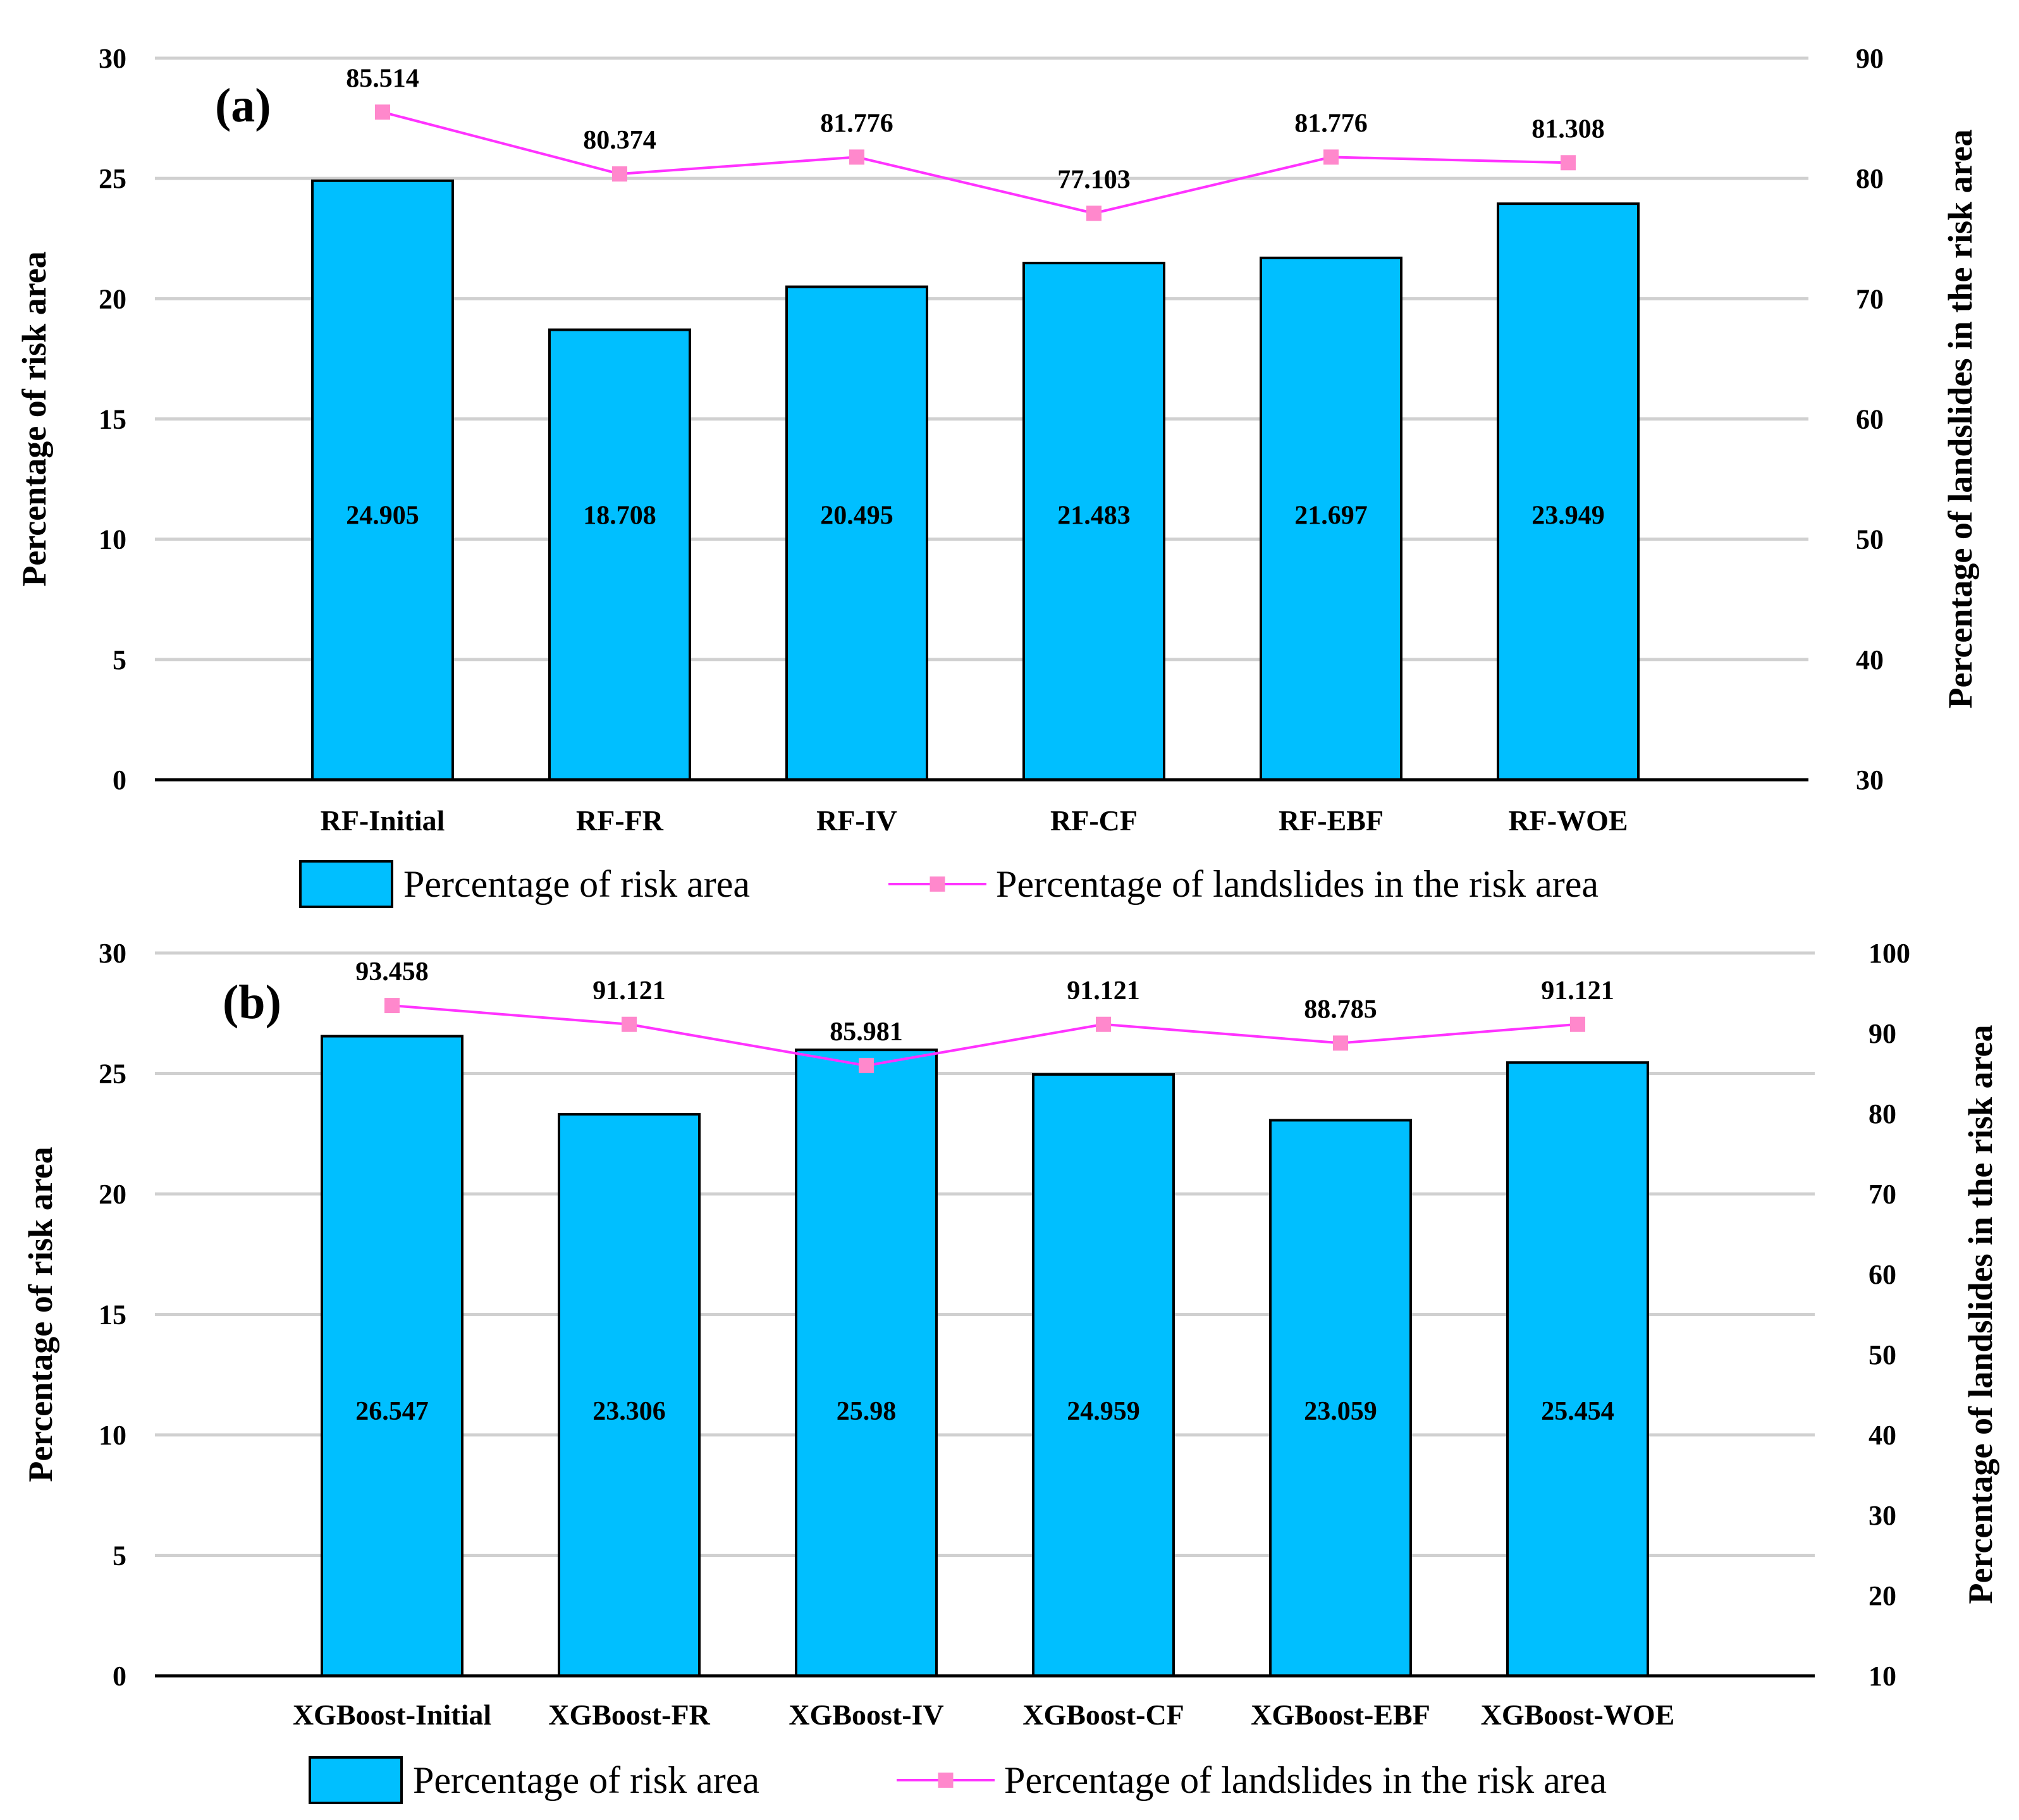 This screenshot has width=2019, height=1820. Describe the element at coordinates (1340, 1009) in the screenshot. I see `line-data-label: 88.785` at that location.